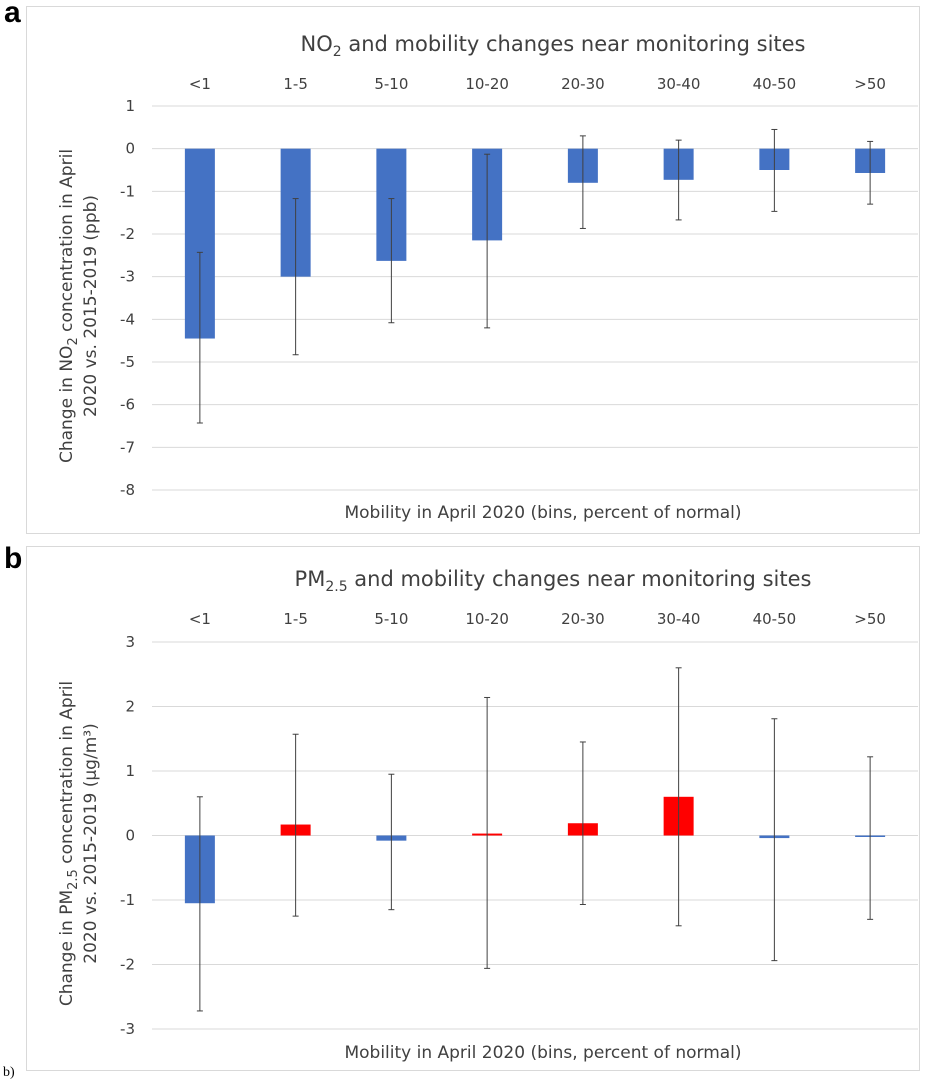  I want to click on y-axis-label-line1: Change in NO2 concentration in April, so click(69, 306).